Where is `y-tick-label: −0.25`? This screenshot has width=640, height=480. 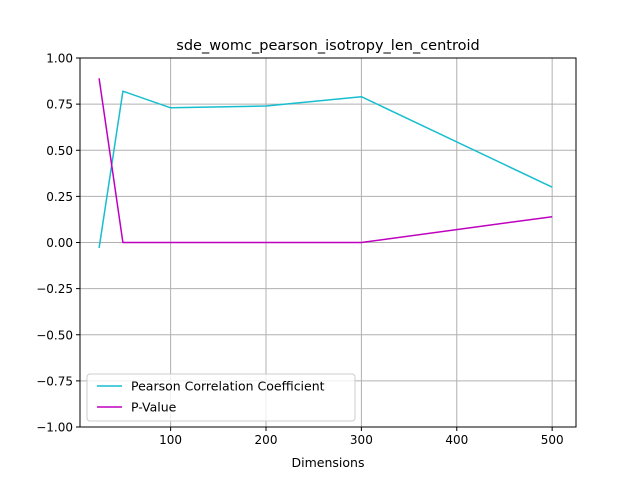
y-tick-label: −0.25 is located at coordinates (54, 289).